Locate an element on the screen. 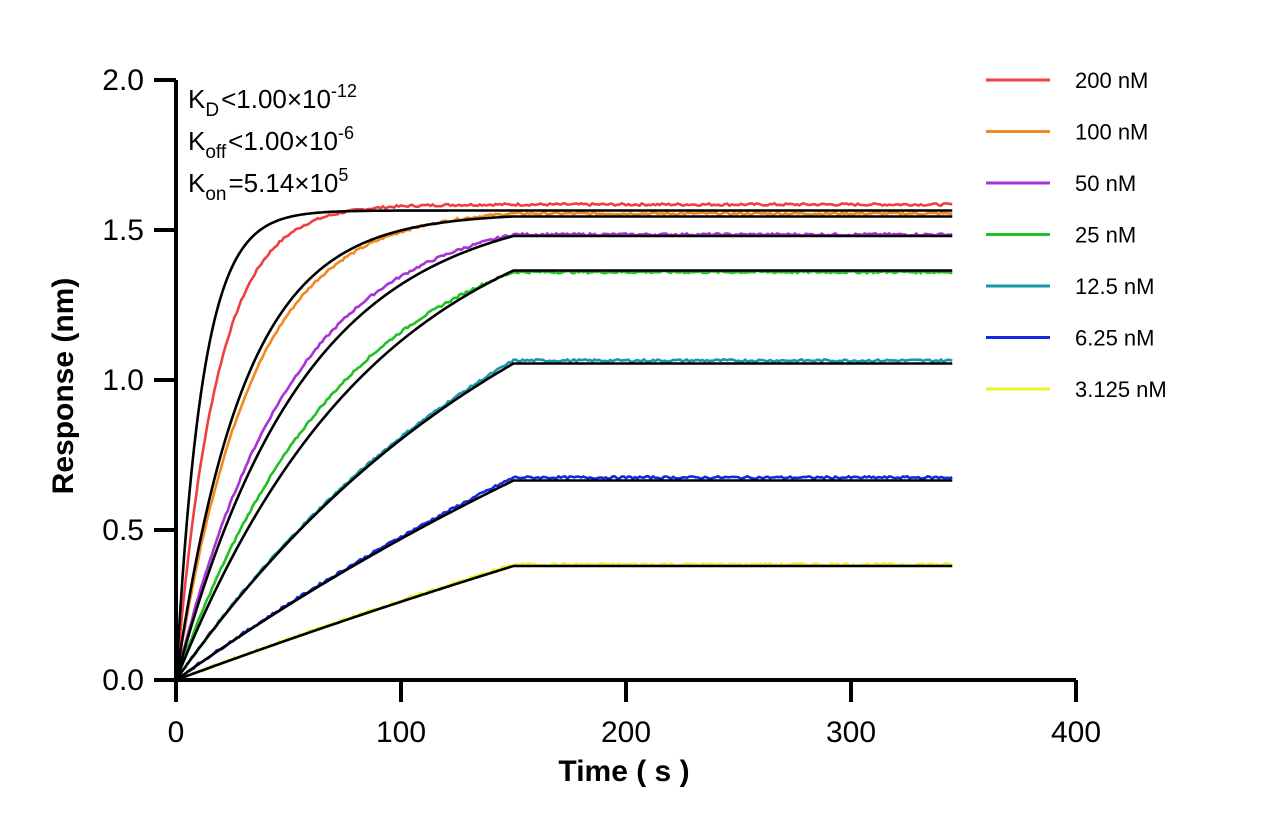  koff-annotation: Koff<1.00×10-6 is located at coordinates (271, 143).